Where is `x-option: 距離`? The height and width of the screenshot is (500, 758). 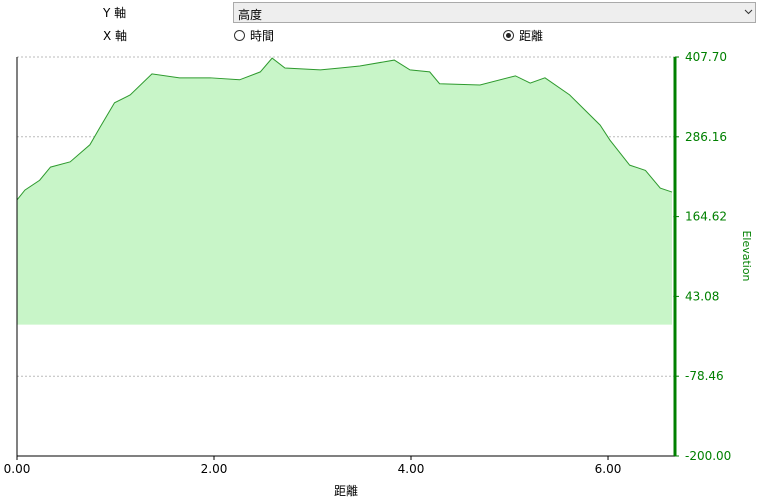 x-option: 距離 is located at coordinates (523, 35).